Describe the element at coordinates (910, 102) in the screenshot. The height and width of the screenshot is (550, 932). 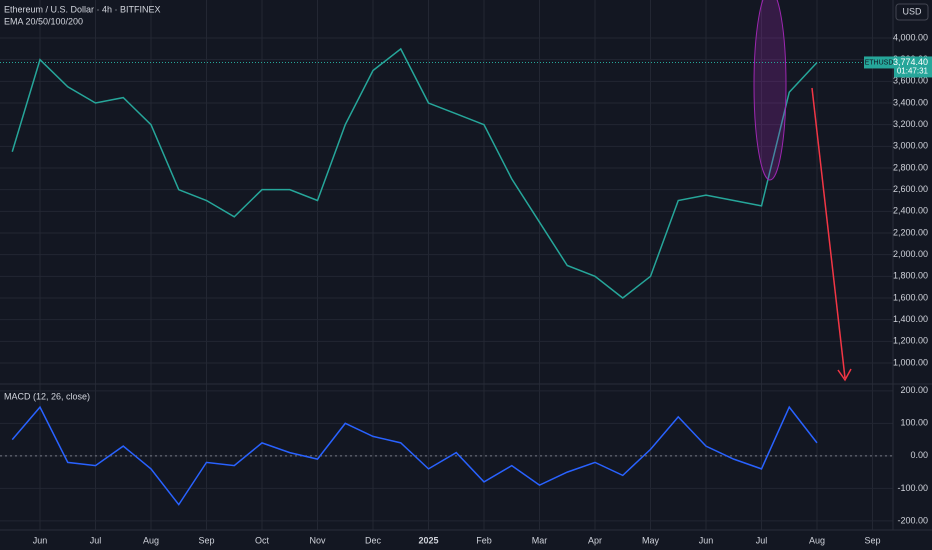
I see `y-tick-label: 3,400.00` at that location.